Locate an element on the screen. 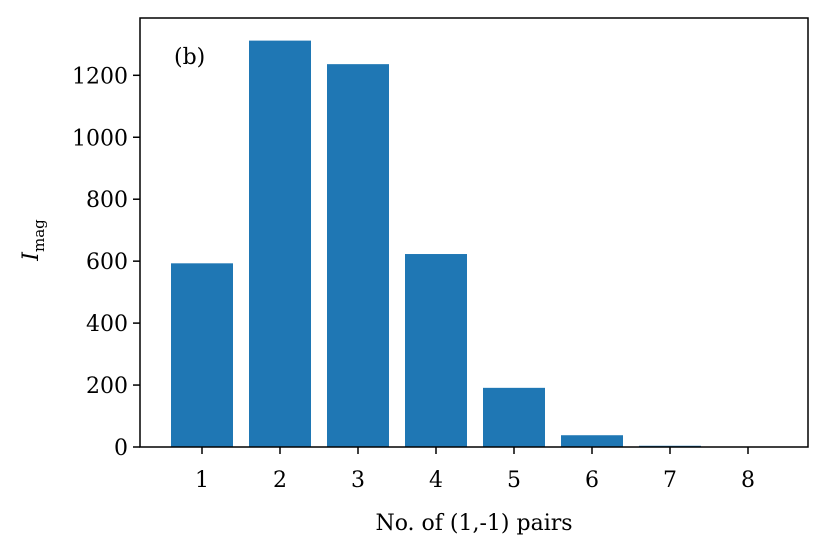 The width and height of the screenshot is (830, 558). panel-label: (b) is located at coordinates (189, 57).